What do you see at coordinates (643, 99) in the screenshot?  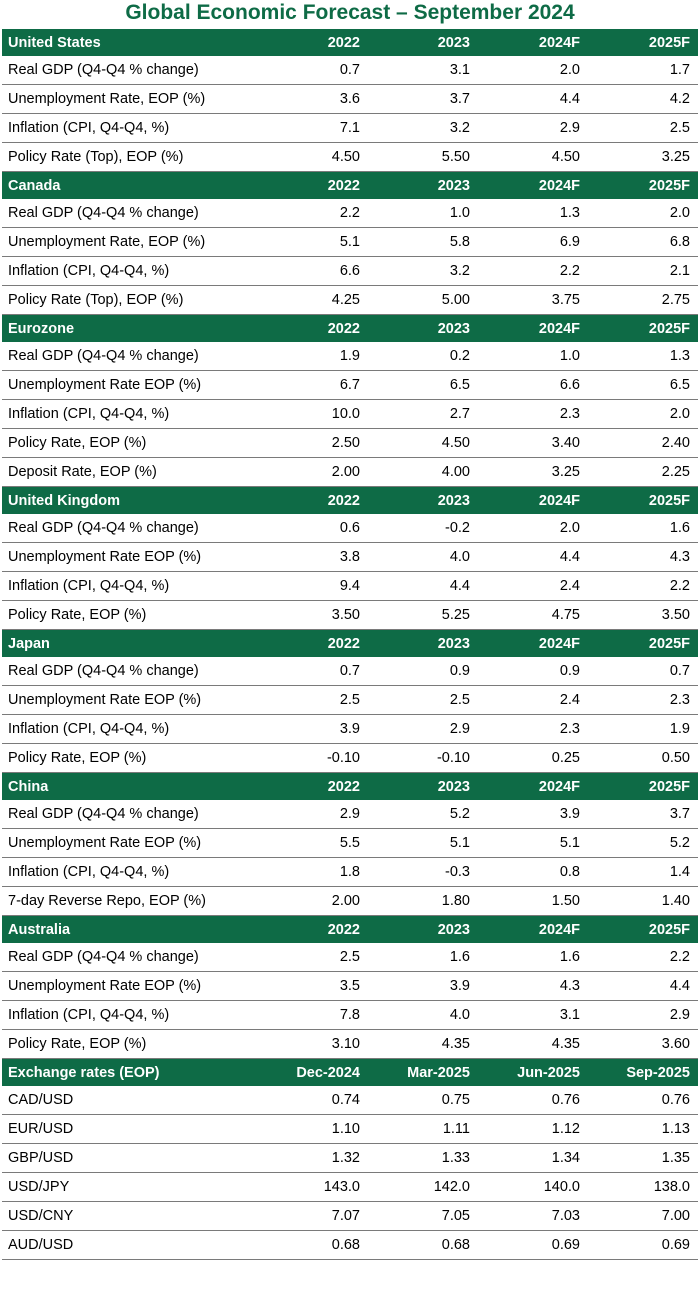 I see `row-value: 4.2` at bounding box center [643, 99].